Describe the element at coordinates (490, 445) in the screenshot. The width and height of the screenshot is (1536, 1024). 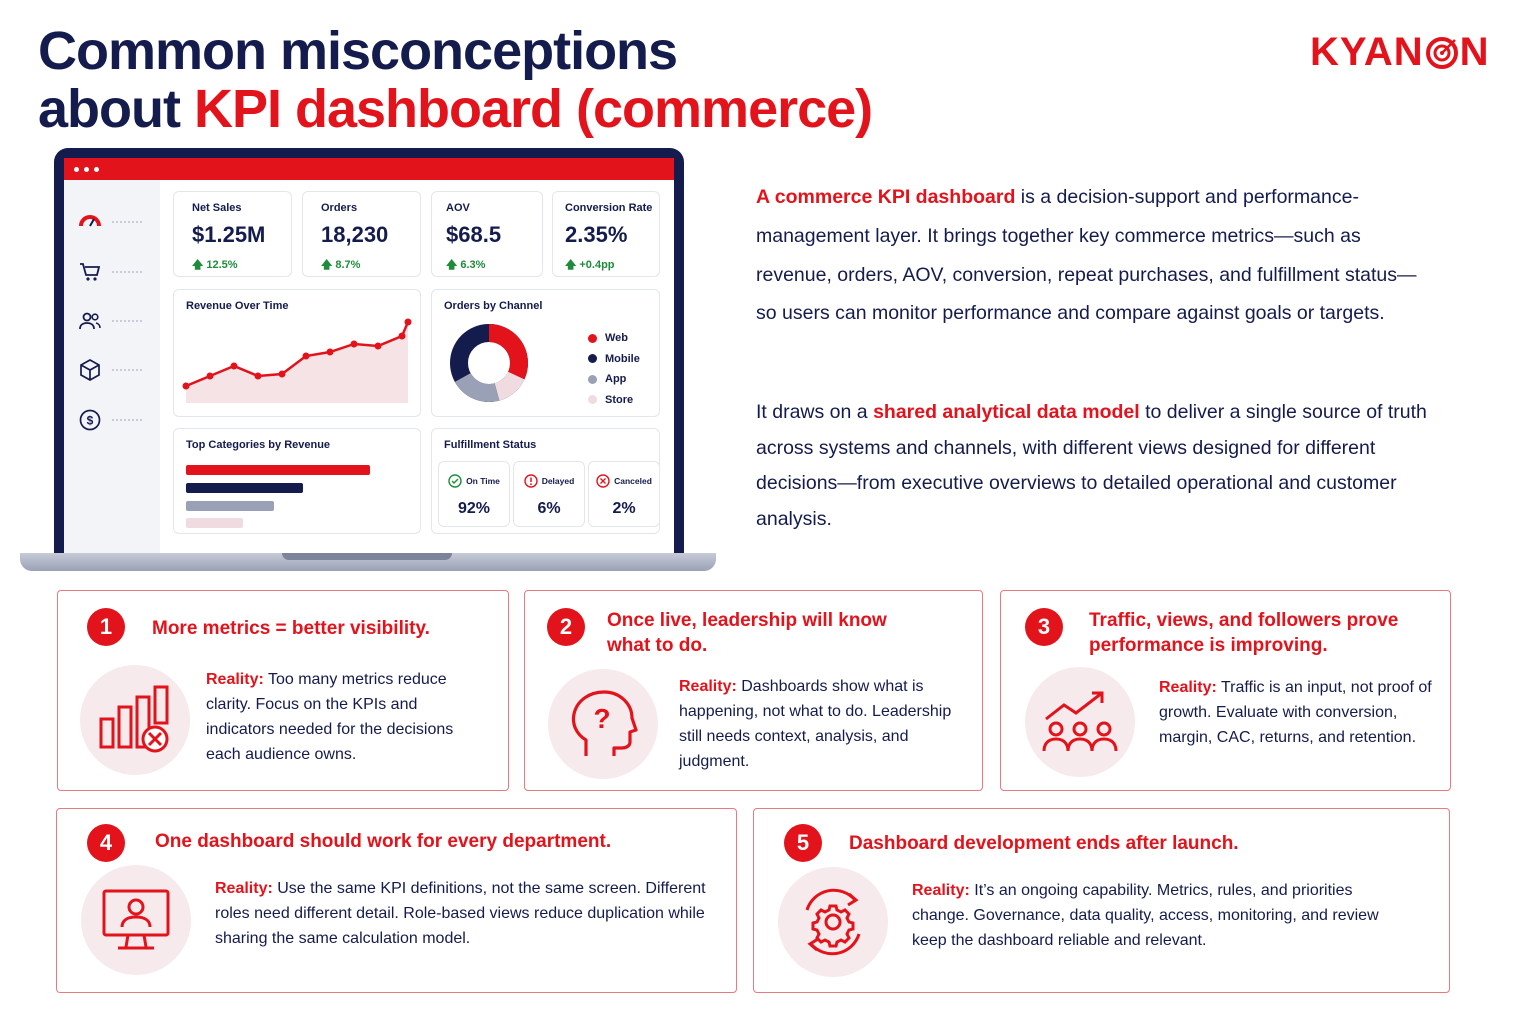
I see `card-title: Fulfillment Status` at that location.